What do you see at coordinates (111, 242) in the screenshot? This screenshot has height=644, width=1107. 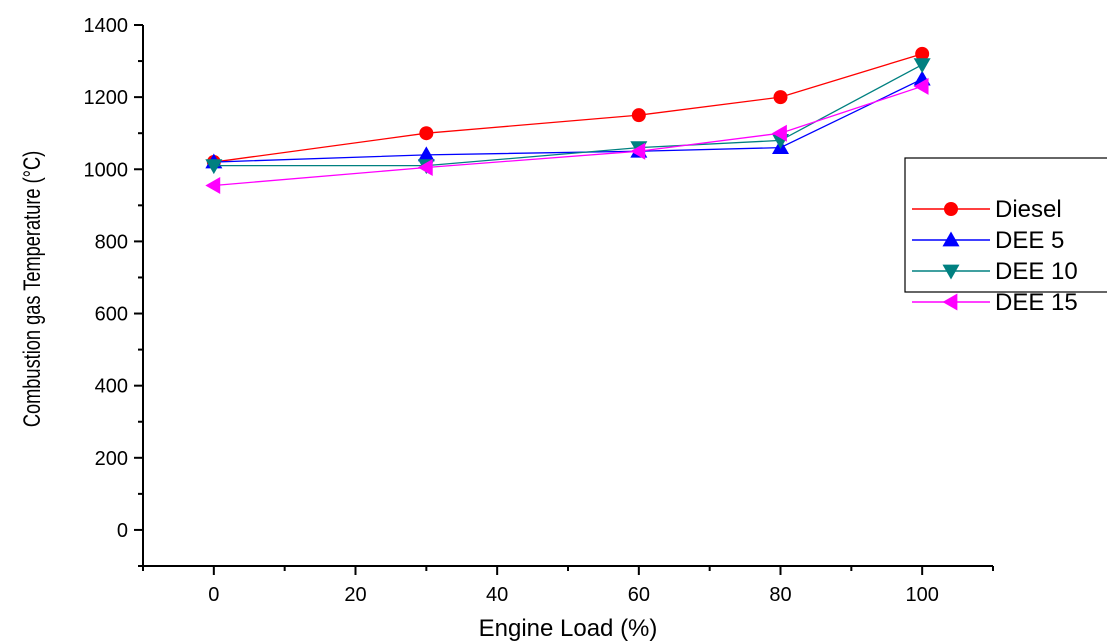 I see `y-tick-label: 800` at bounding box center [111, 242].